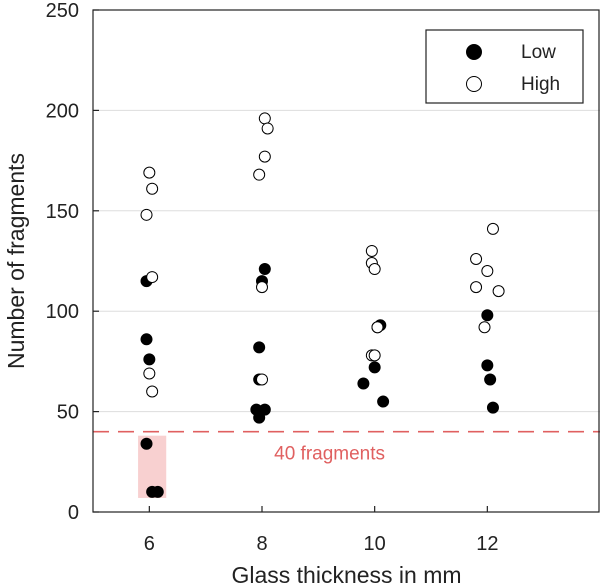 The image size is (600, 586). Describe the element at coordinates (474, 52) in the screenshot. I see `legend-low-marker-icon` at that location.